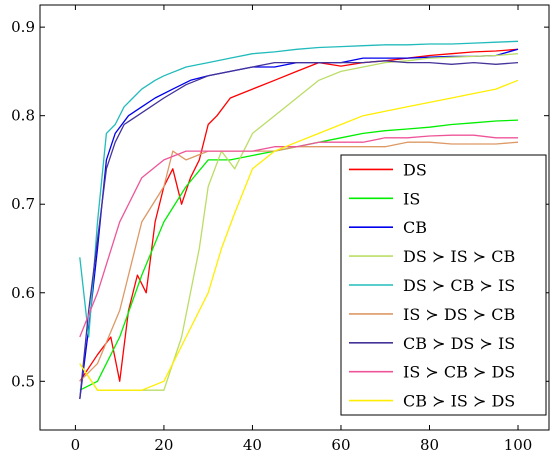 Image resolution: width=557 pixels, height=463 pixels. I want to click on legend-label-2: IS, so click(411, 198).